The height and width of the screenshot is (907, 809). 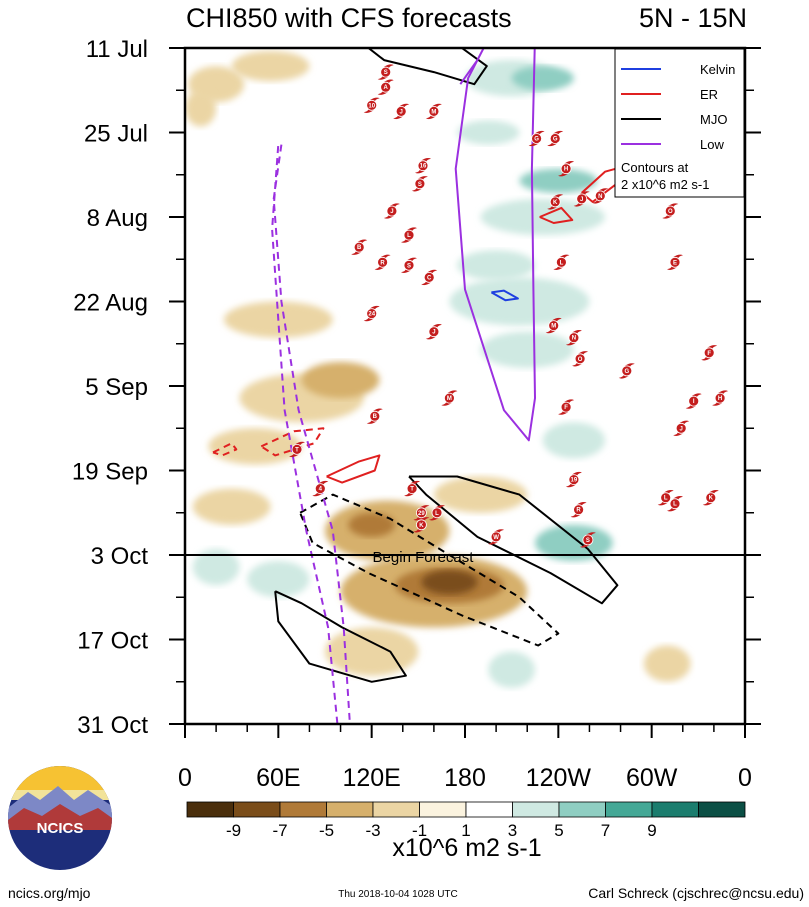 I want to click on cyclone-marker: 16, so click(x=423, y=166).